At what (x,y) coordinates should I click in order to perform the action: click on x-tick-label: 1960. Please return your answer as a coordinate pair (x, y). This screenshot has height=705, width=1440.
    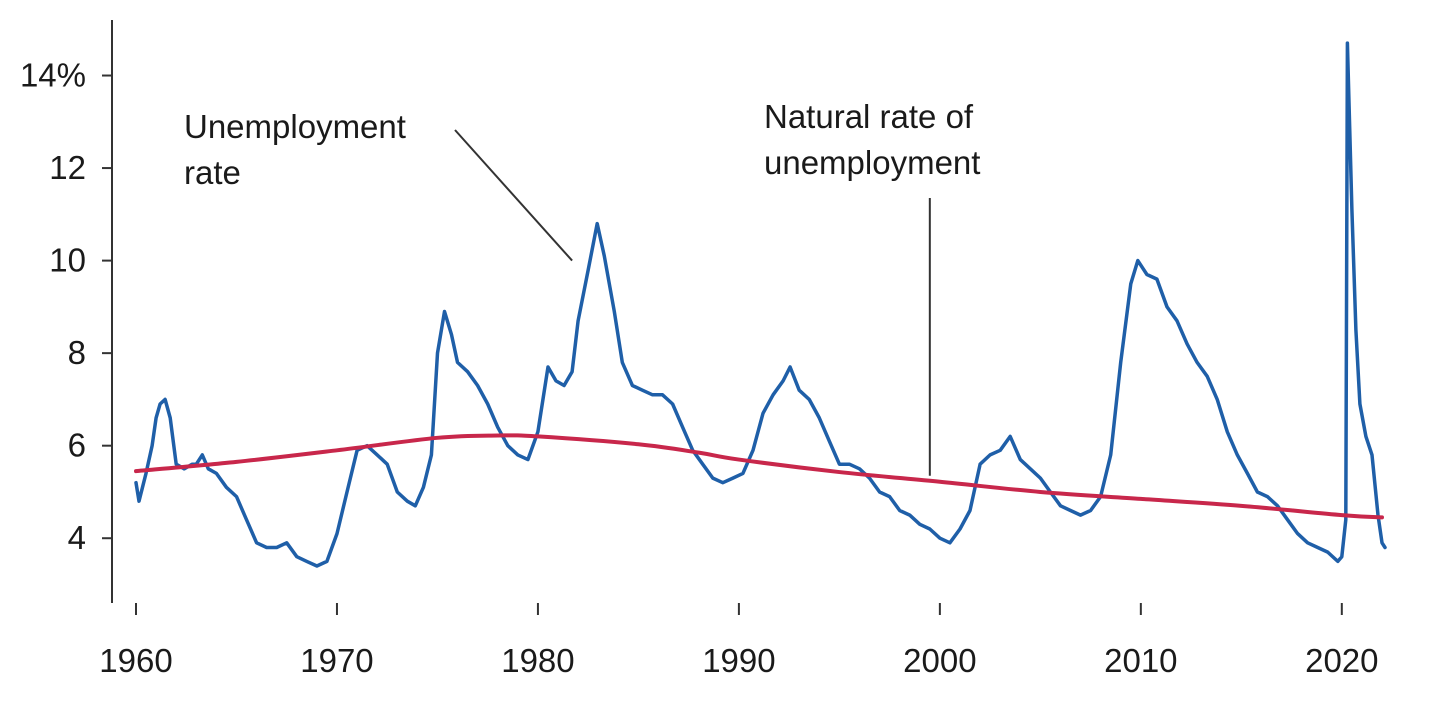
    Looking at the image, I should click on (135, 660).